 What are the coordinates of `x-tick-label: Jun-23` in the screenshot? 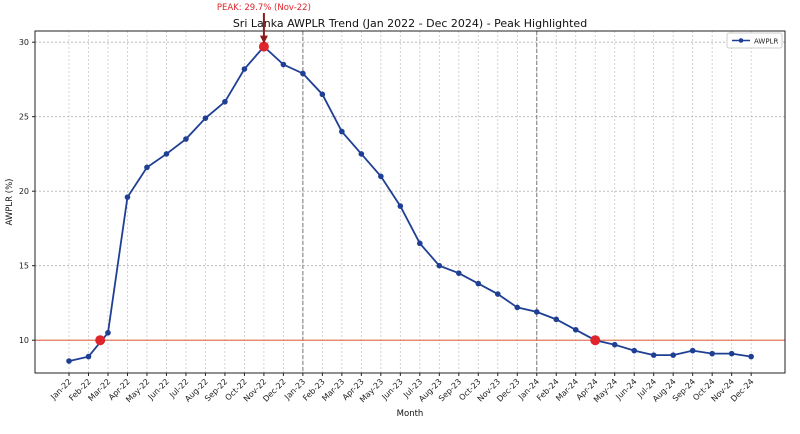 It's located at (392, 389).